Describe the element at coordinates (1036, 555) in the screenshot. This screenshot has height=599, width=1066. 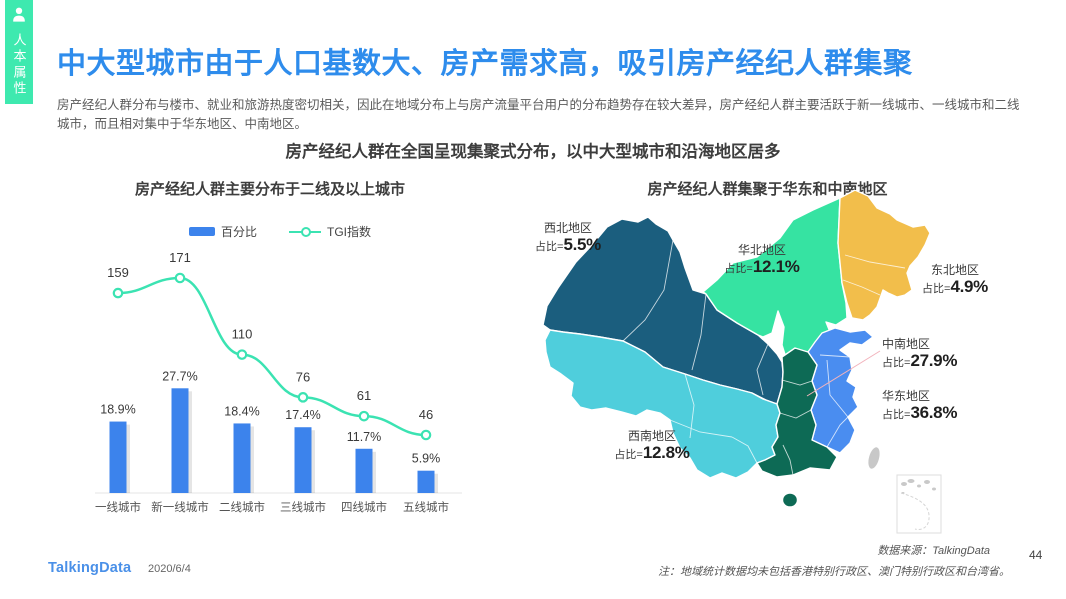
I see `page-number: 44` at that location.